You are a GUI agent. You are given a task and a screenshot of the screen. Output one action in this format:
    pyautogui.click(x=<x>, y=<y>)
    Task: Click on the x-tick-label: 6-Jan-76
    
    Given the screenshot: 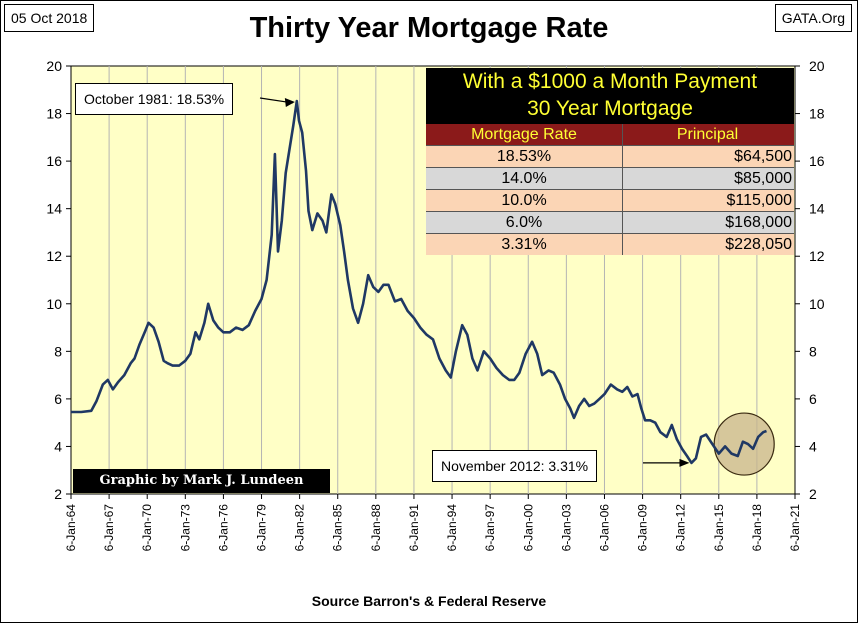 What is the action you would take?
    pyautogui.click(x=223, y=528)
    